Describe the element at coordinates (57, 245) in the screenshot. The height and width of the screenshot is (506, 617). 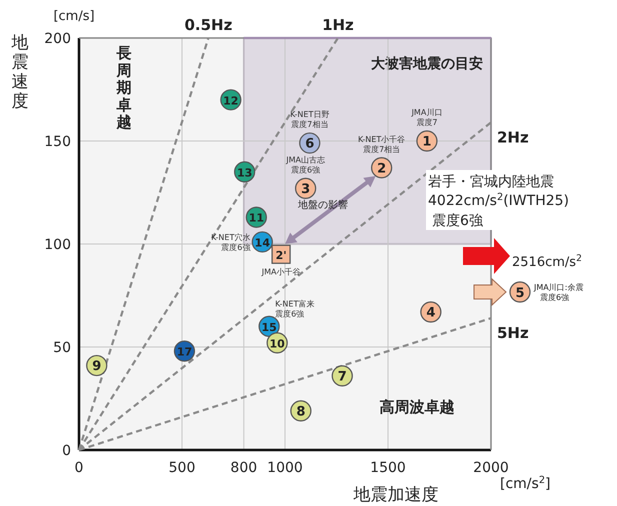
I see `y-tick-label: 100` at that location.